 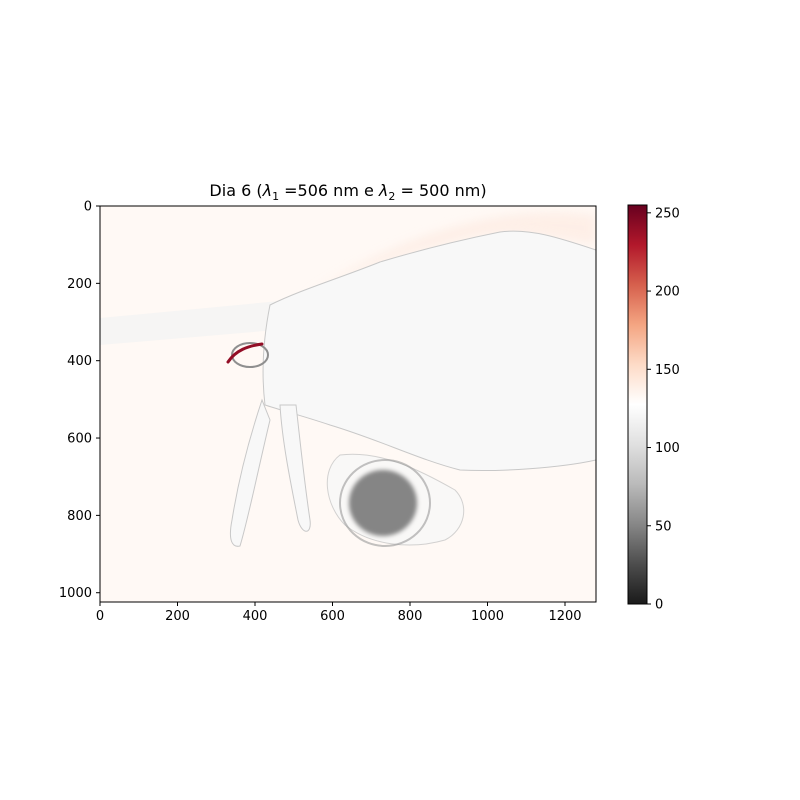 I want to click on dark-nucleus-disc, so click(x=383, y=503).